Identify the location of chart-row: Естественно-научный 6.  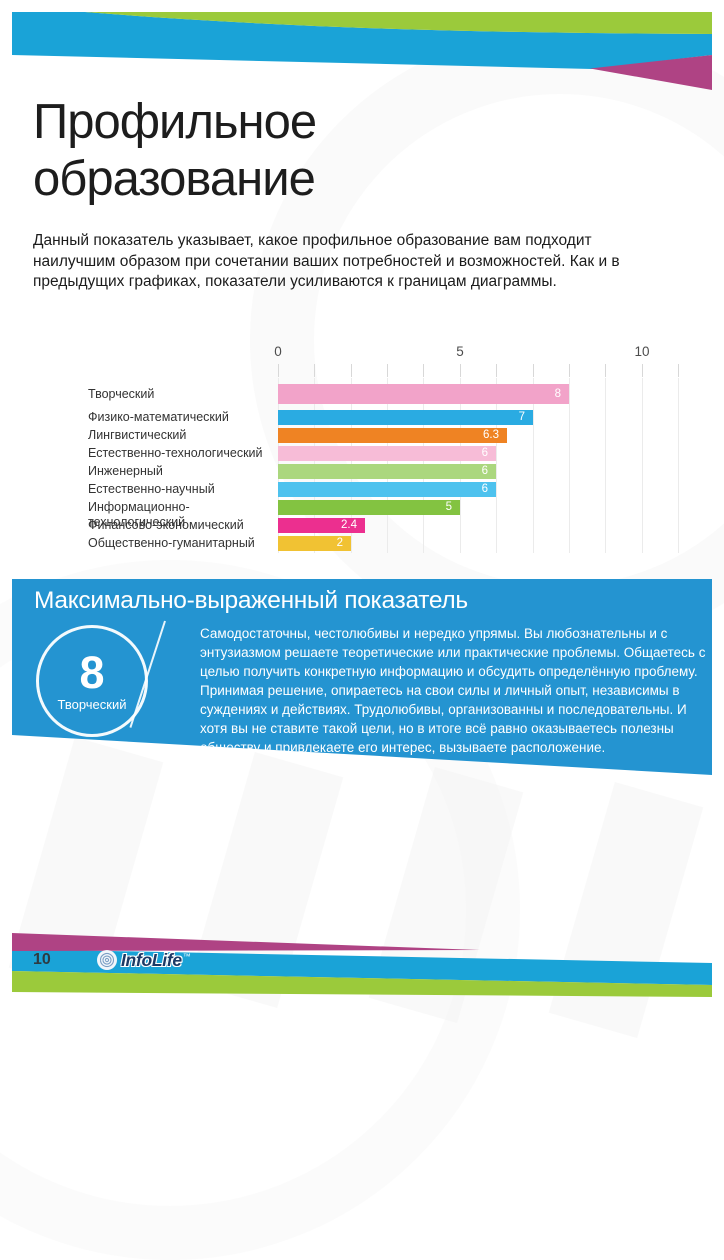
(362, 489).